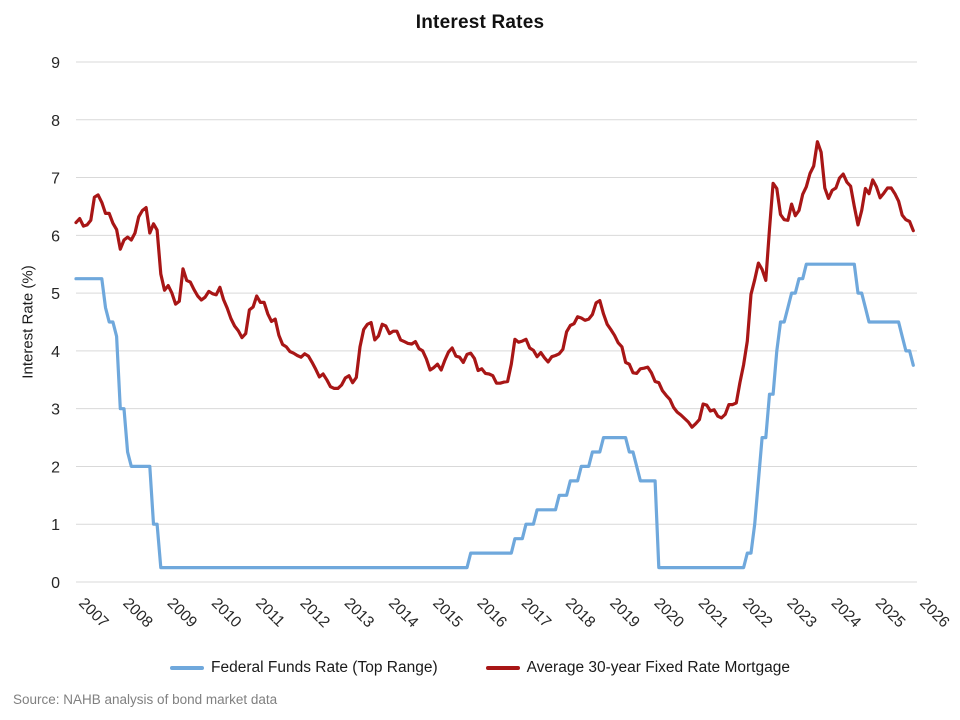  I want to click on x-tick-label: 2017, so click(536, 613).